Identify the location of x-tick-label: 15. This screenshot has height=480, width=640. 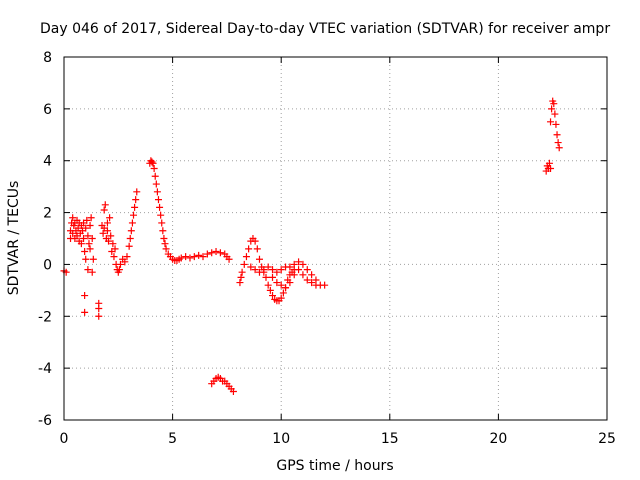
(390, 439).